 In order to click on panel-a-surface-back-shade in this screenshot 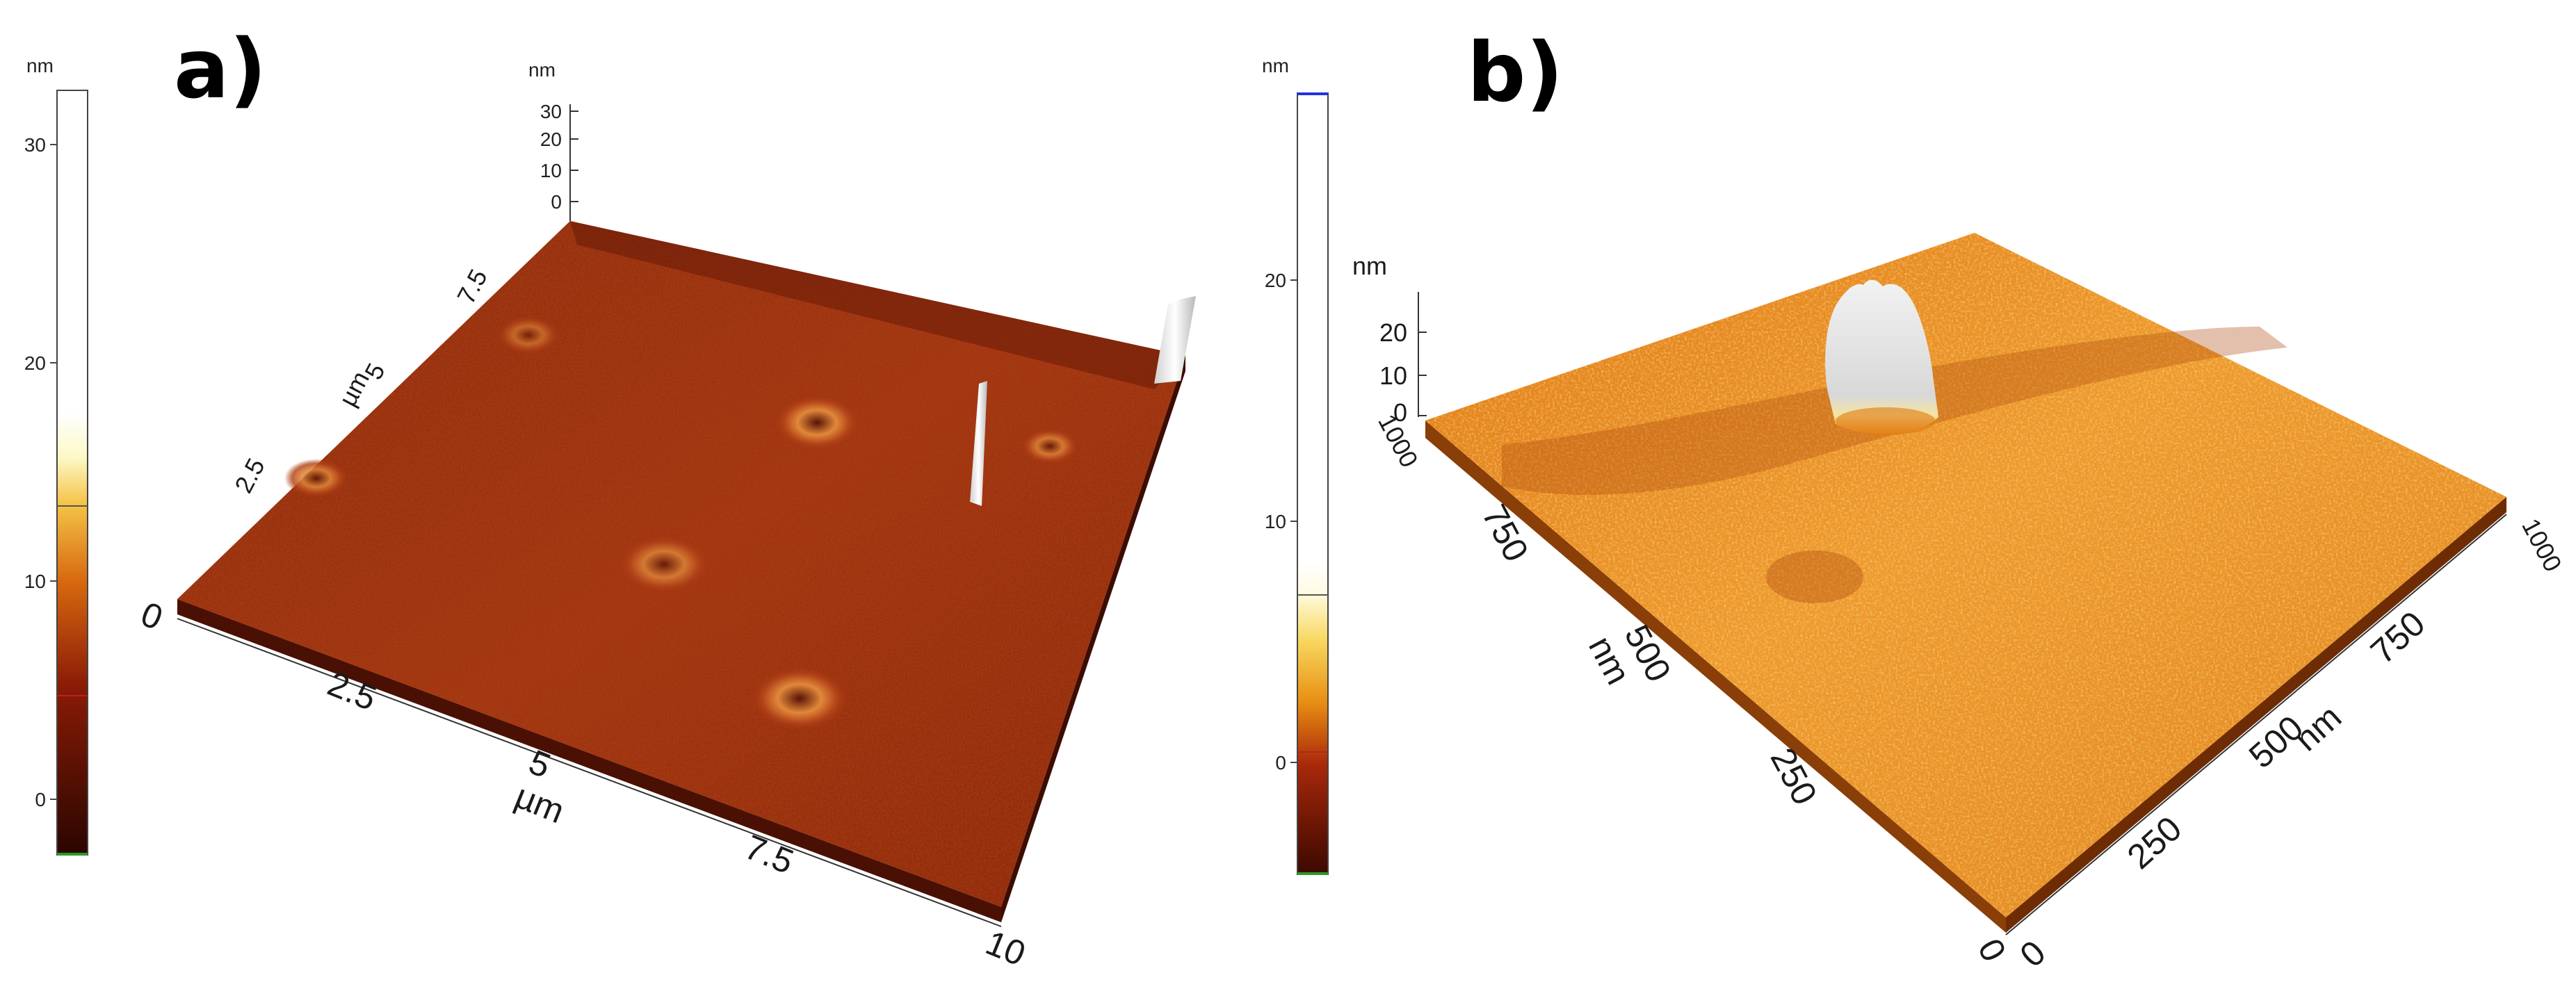, I will do `click(877, 305)`.